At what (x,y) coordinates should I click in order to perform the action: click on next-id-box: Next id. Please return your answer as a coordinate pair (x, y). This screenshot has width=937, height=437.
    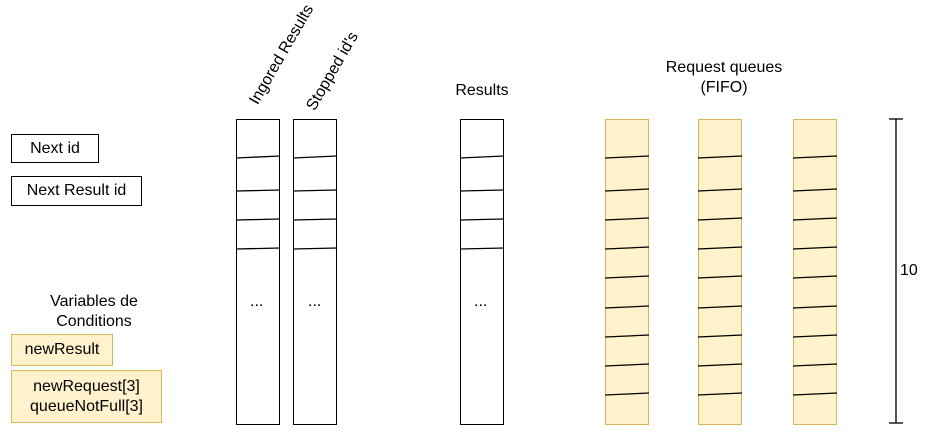
    Looking at the image, I should click on (55, 148).